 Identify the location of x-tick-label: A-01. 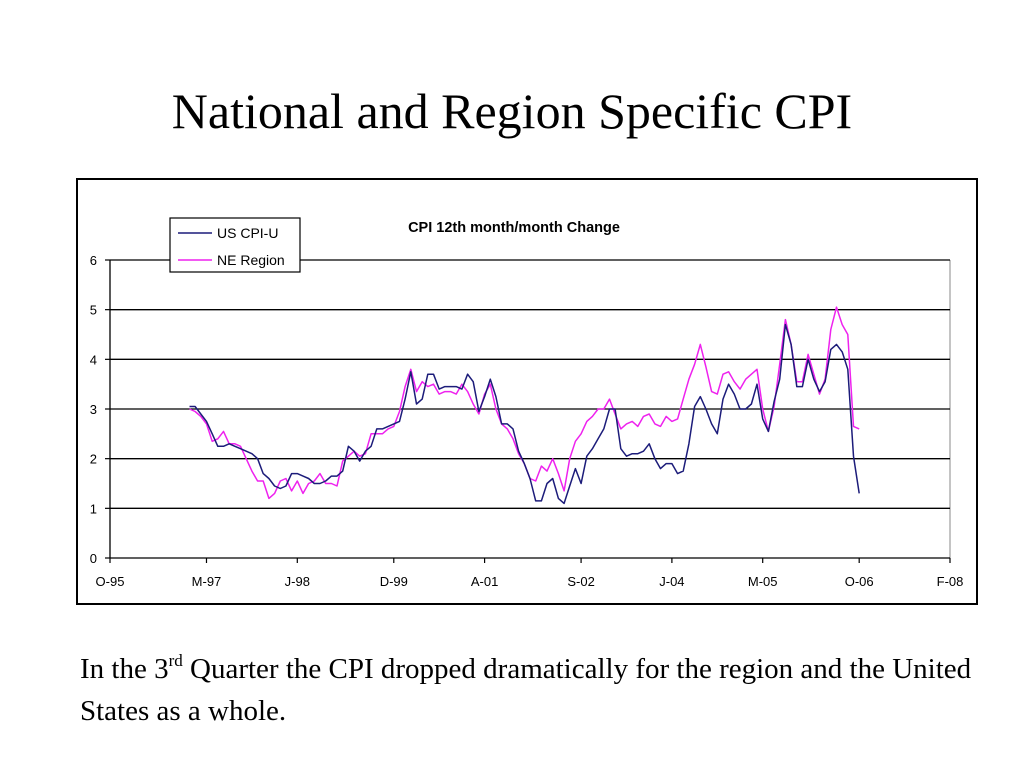
(484, 581).